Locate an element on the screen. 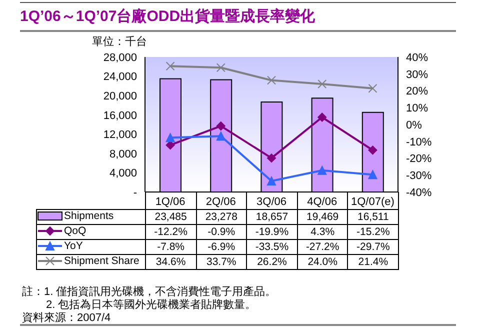 Image resolution: width=479 pixels, height=327 pixels. data-label: 23,278 is located at coordinates (221, 216).